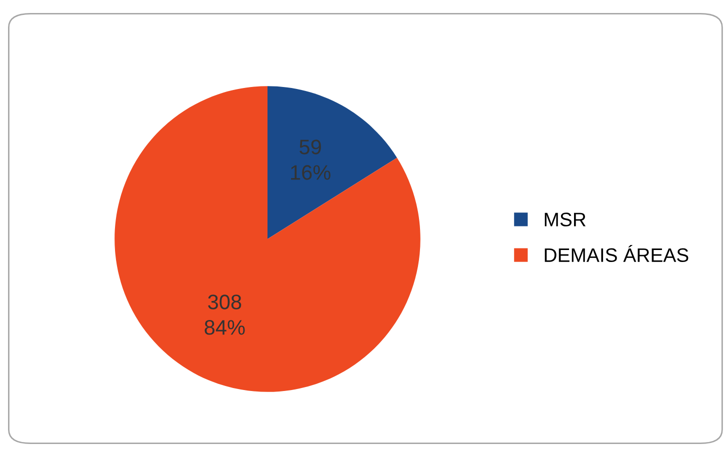 The image size is (728, 457). I want to click on data-label: 308 84%, so click(224, 314).